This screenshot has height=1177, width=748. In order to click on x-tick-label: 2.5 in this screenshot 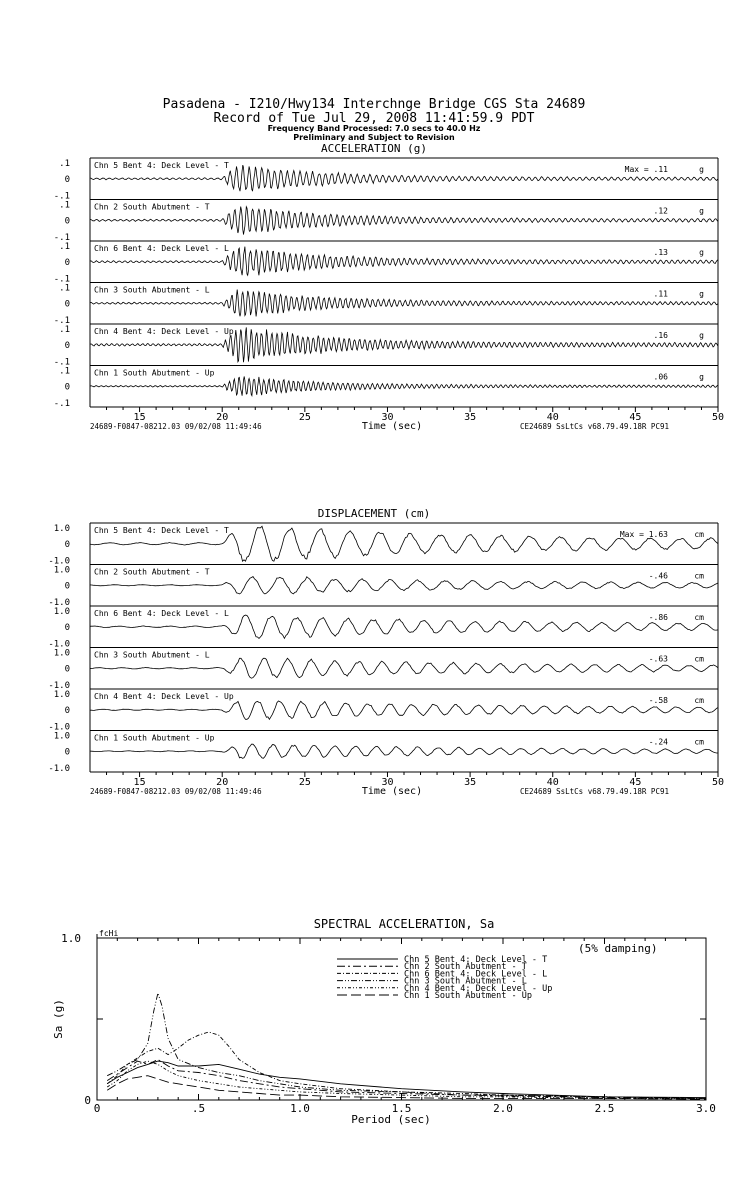, I will do `click(605, 1108)`.